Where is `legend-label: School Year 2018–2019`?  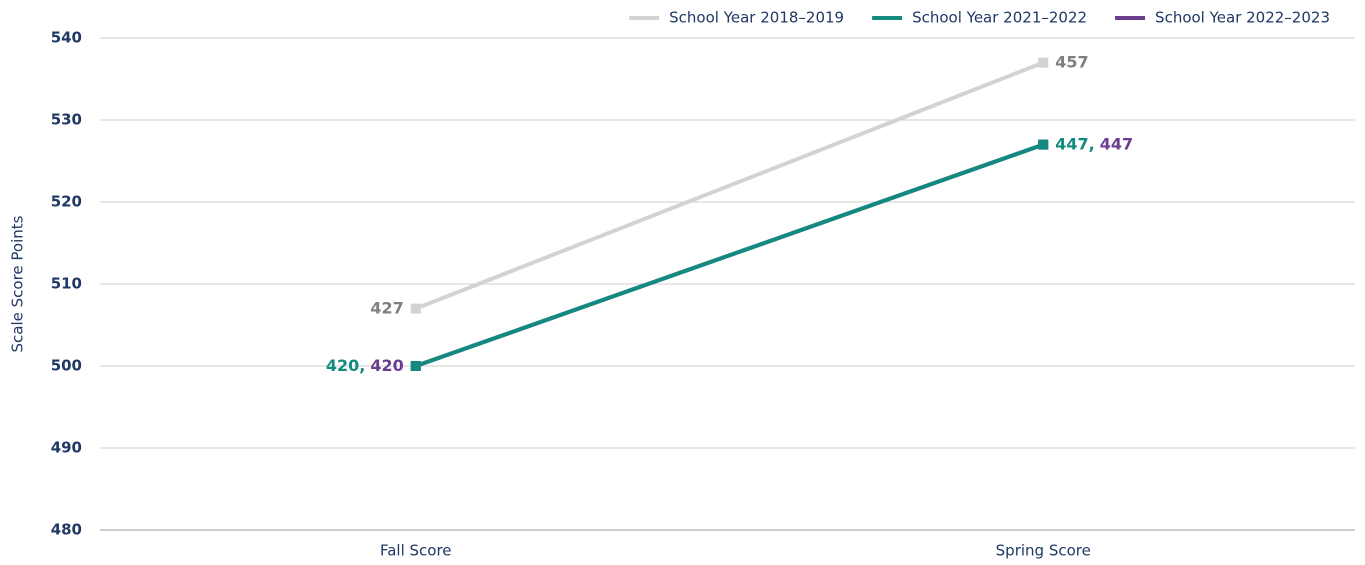
legend-label: School Year 2018–2019 is located at coordinates (756, 18).